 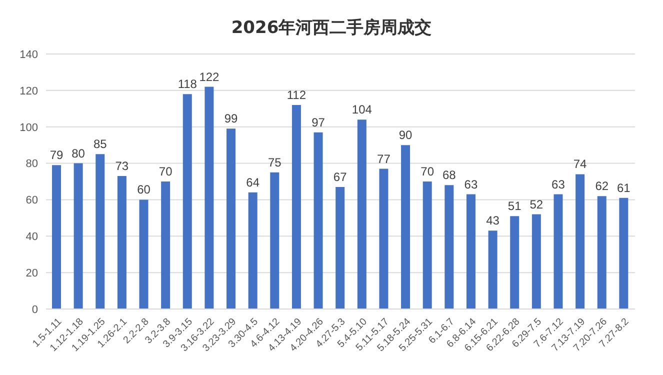 What do you see at coordinates (296, 95) in the screenshot?
I see `data-label: 112` at bounding box center [296, 95].